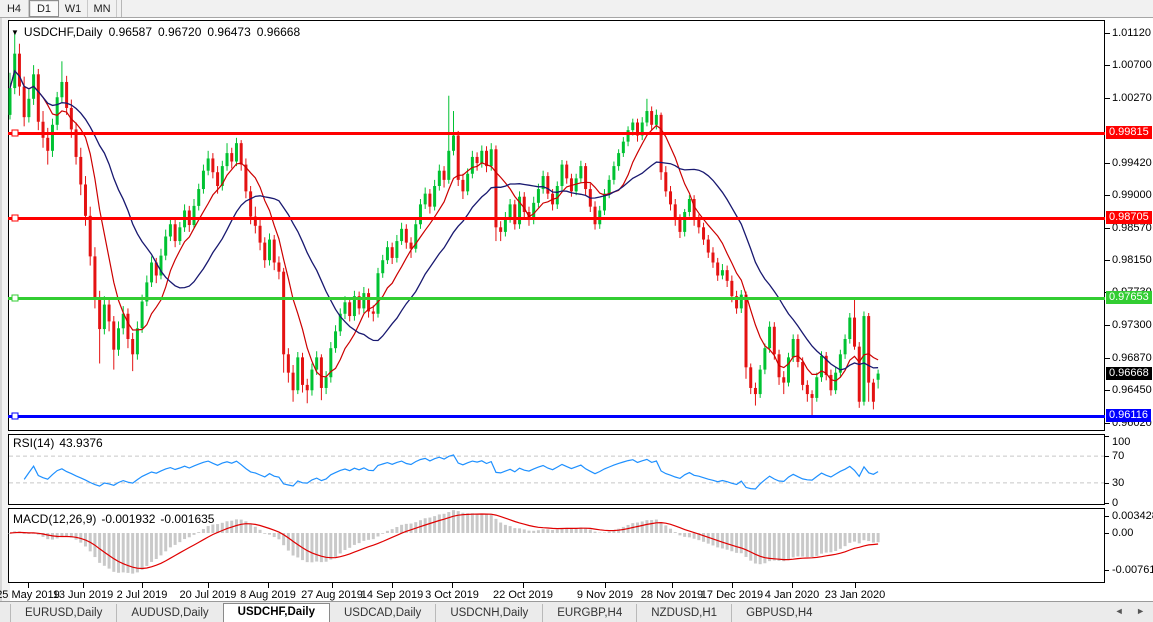  What do you see at coordinates (81, 443) in the screenshot?
I see `rsi-value: 43.9376` at bounding box center [81, 443].